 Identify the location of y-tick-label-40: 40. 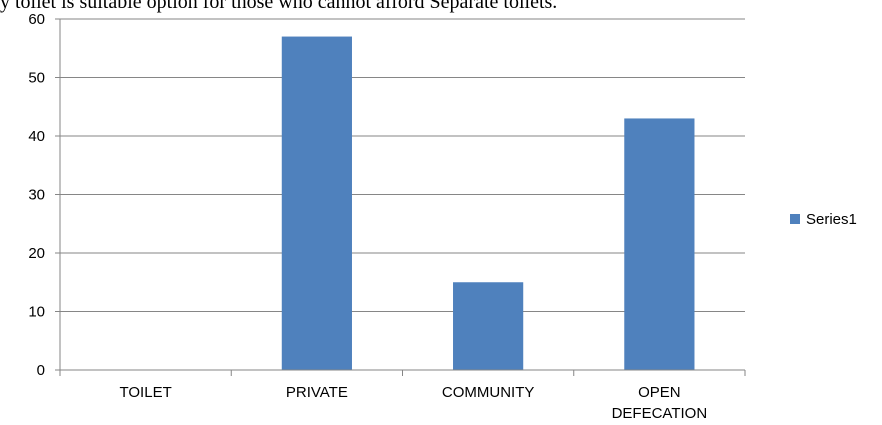
(36, 136).